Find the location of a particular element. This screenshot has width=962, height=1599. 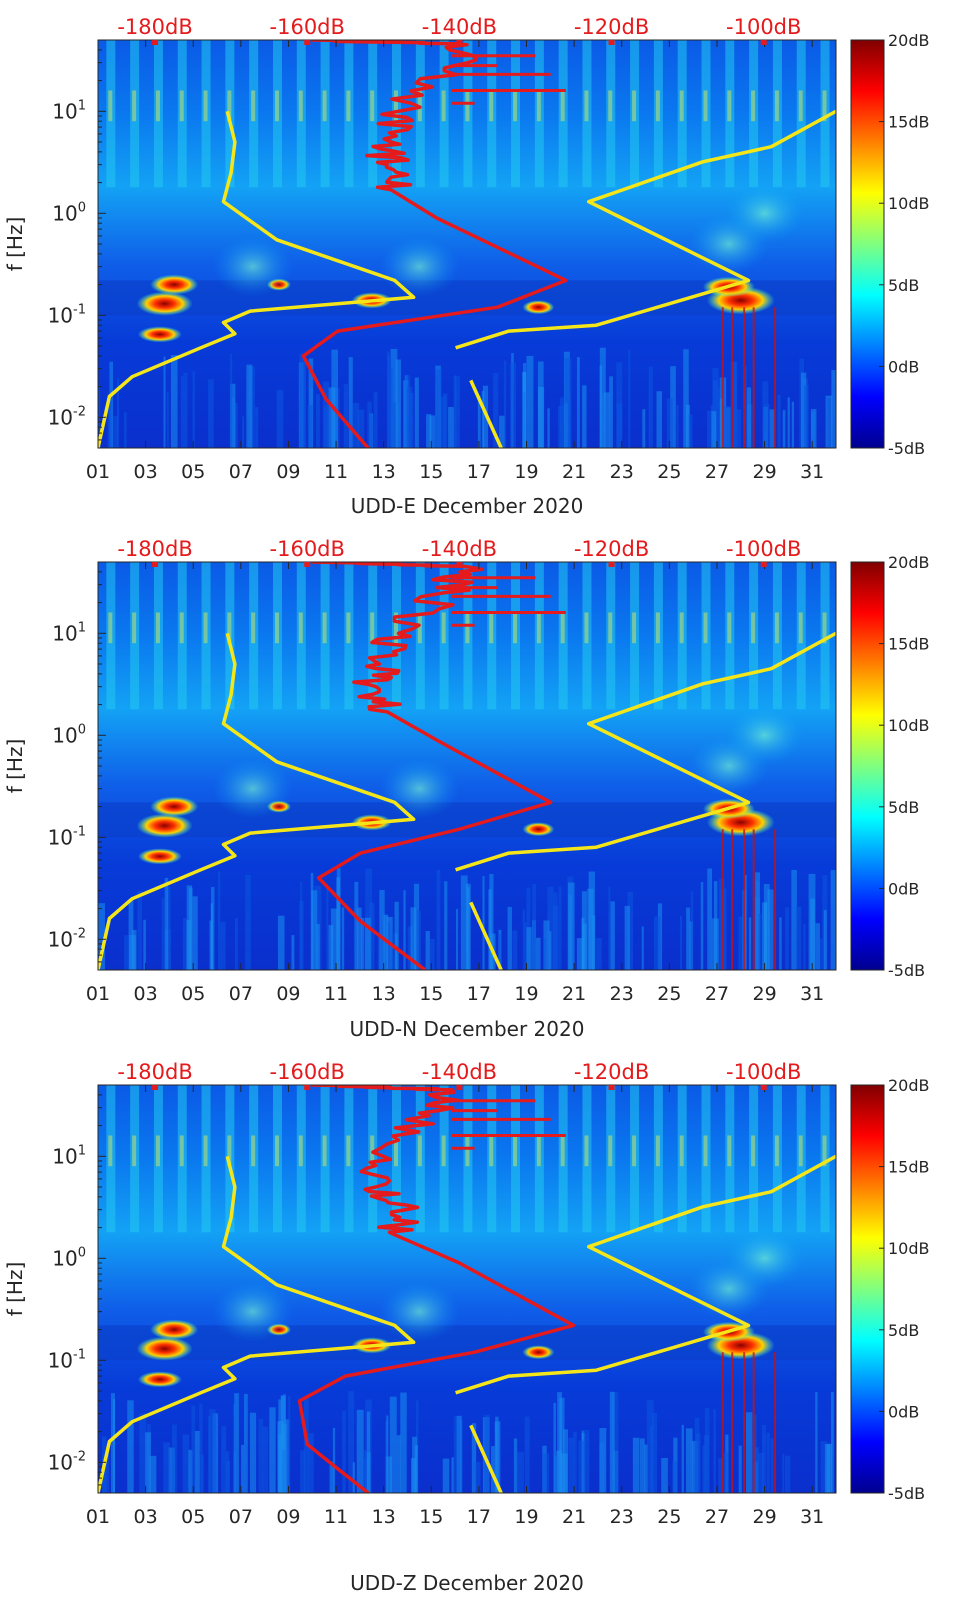

y-axis-label: f [Hz] is located at coordinates (15, 766).